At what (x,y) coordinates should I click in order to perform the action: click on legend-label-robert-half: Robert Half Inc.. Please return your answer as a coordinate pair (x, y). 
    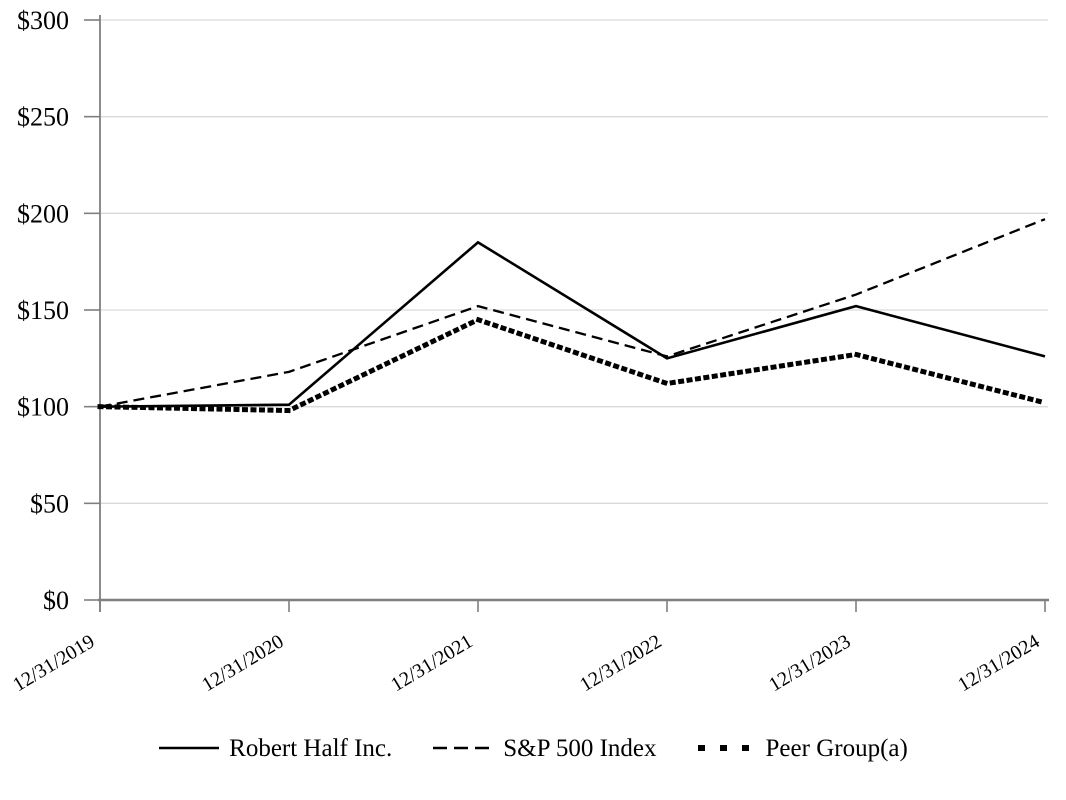
    Looking at the image, I should click on (311, 748).